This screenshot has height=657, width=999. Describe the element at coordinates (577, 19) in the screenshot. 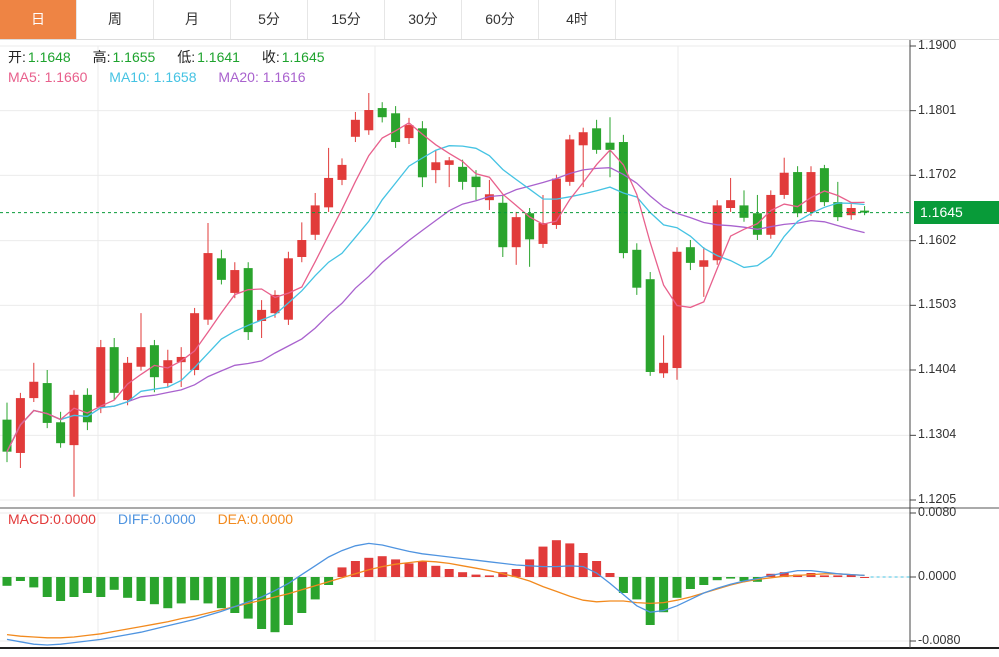

I see `tab-4hour: 4时` at that location.